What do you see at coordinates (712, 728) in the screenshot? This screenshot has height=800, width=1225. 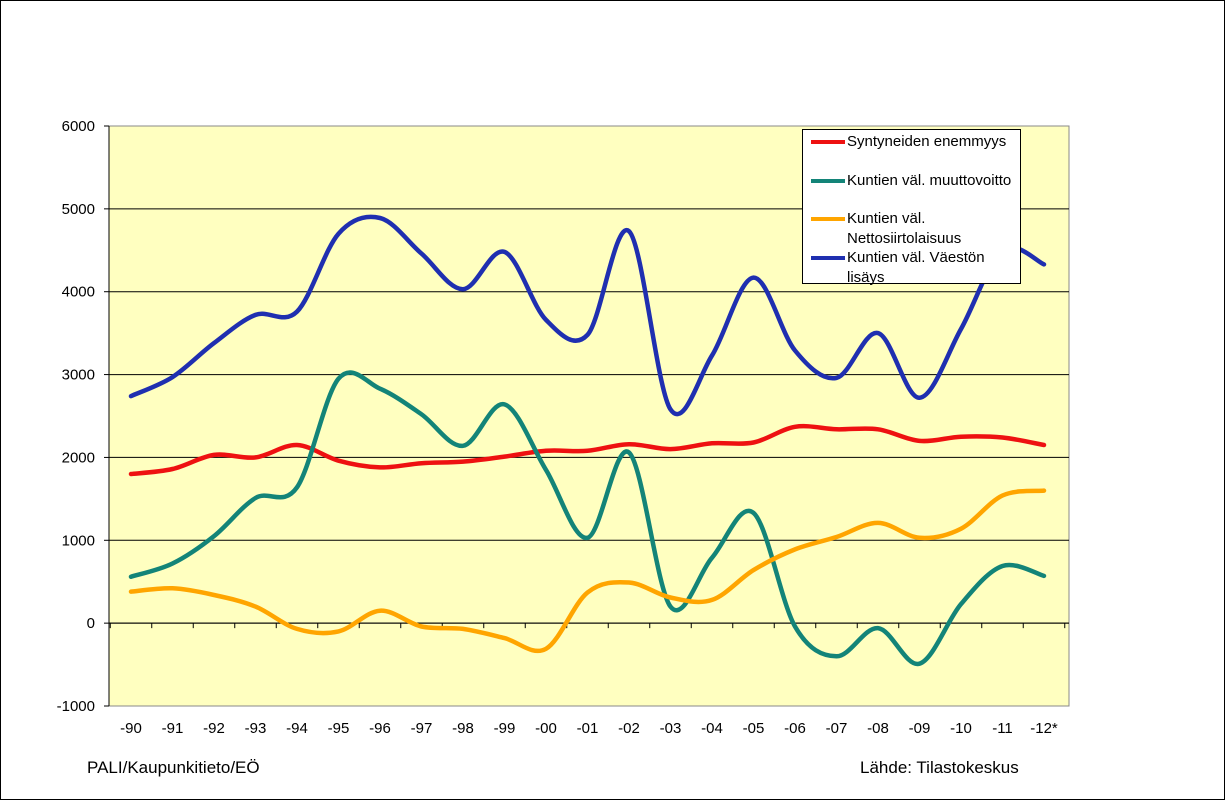 I see `x-tick-label: -04` at bounding box center [712, 728].